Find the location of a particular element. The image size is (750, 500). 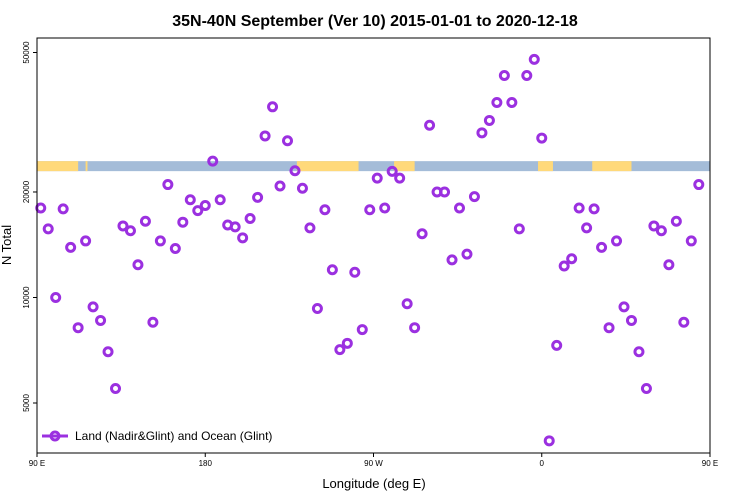

legend-marker is located at coordinates (55, 436).